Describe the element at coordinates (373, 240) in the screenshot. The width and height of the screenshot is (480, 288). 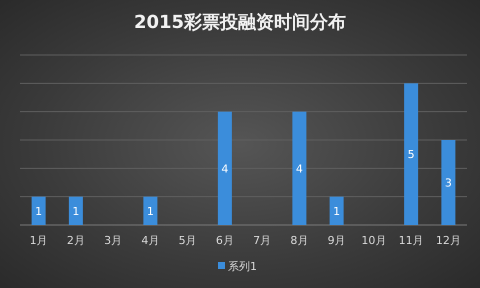
I see `x-tick-label: 10月` at that location.